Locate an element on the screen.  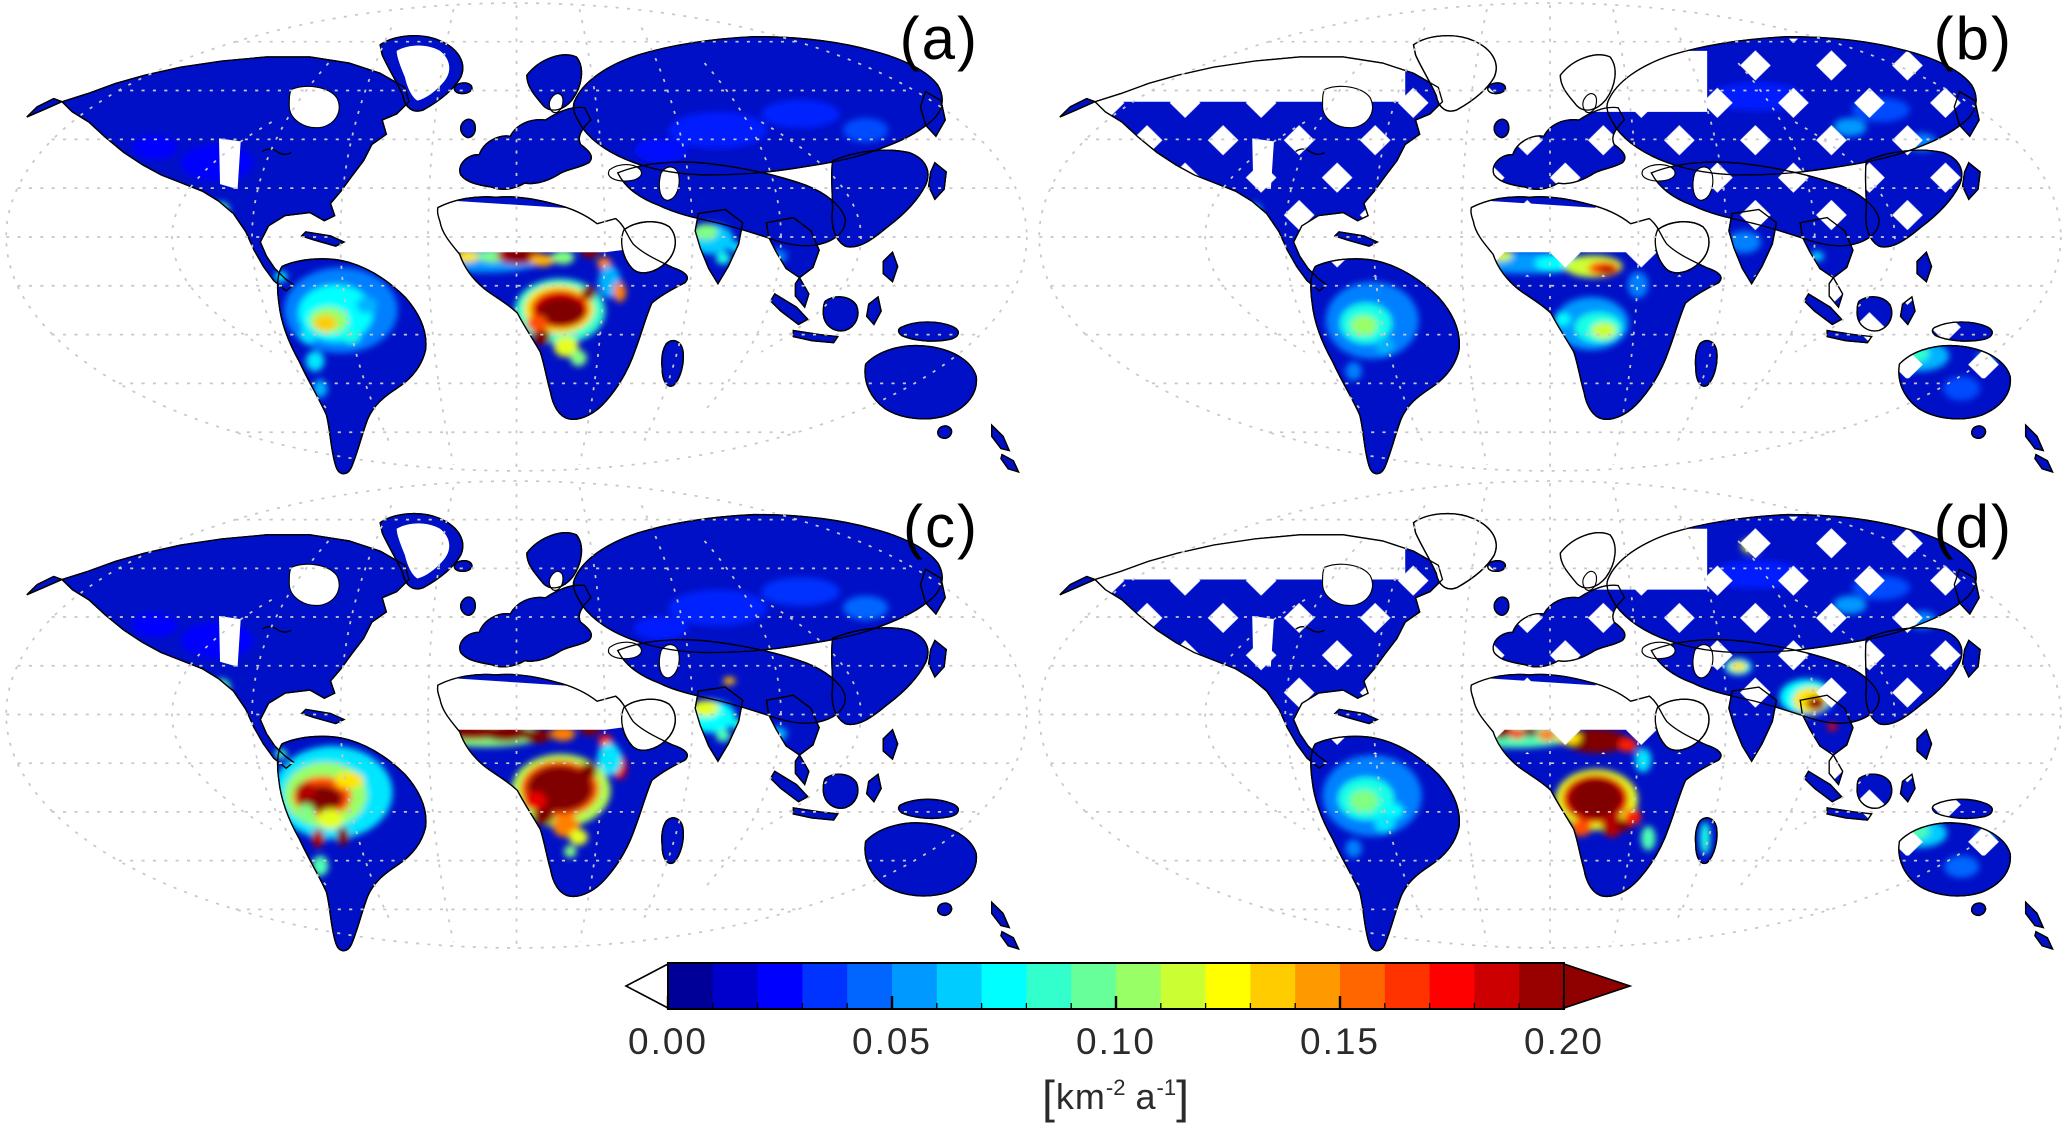
colorbar-tick-label-0: 0.00 is located at coordinates (668, 1041).